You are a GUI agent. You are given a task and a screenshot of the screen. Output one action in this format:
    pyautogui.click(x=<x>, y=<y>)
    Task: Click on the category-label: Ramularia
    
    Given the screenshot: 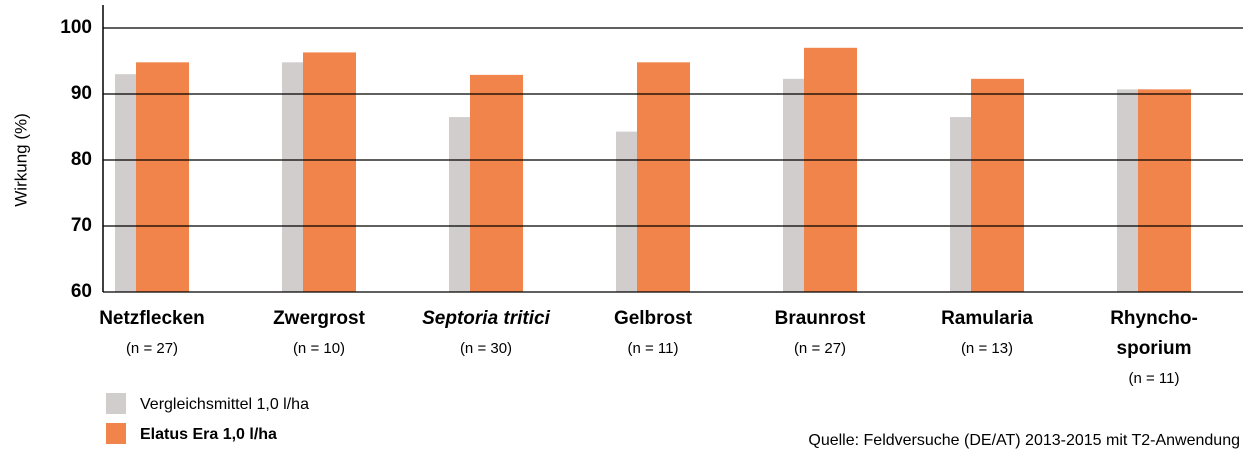 What is the action you would take?
    pyautogui.click(x=987, y=318)
    